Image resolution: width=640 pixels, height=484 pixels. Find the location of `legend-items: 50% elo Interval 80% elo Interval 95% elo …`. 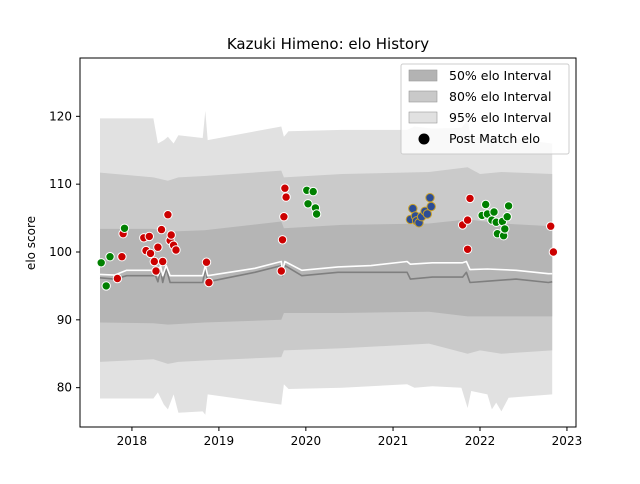

legend-items: 50% elo Interval 80% elo Interval 95% elo … is located at coordinates (479, 107).